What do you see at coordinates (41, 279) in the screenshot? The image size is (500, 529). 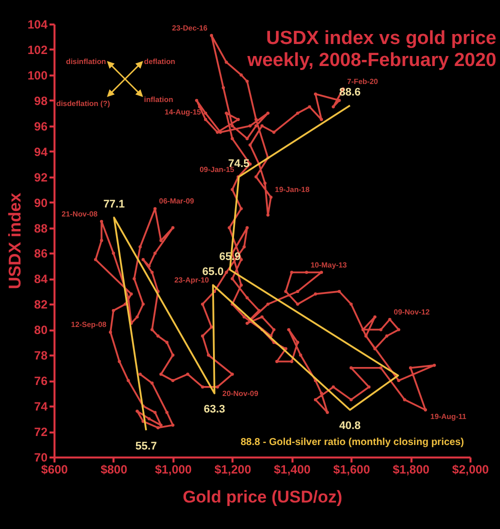 I see `y-tick-label: 84` at bounding box center [41, 279].